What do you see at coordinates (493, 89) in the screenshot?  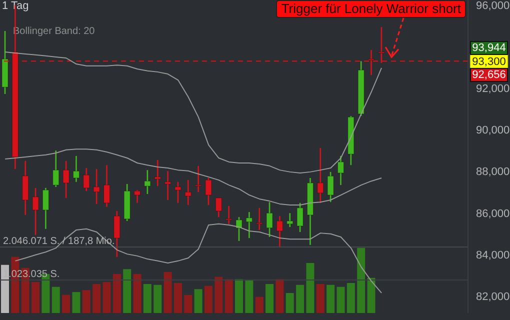 I see `y-tick-label: 92,000` at bounding box center [493, 89].